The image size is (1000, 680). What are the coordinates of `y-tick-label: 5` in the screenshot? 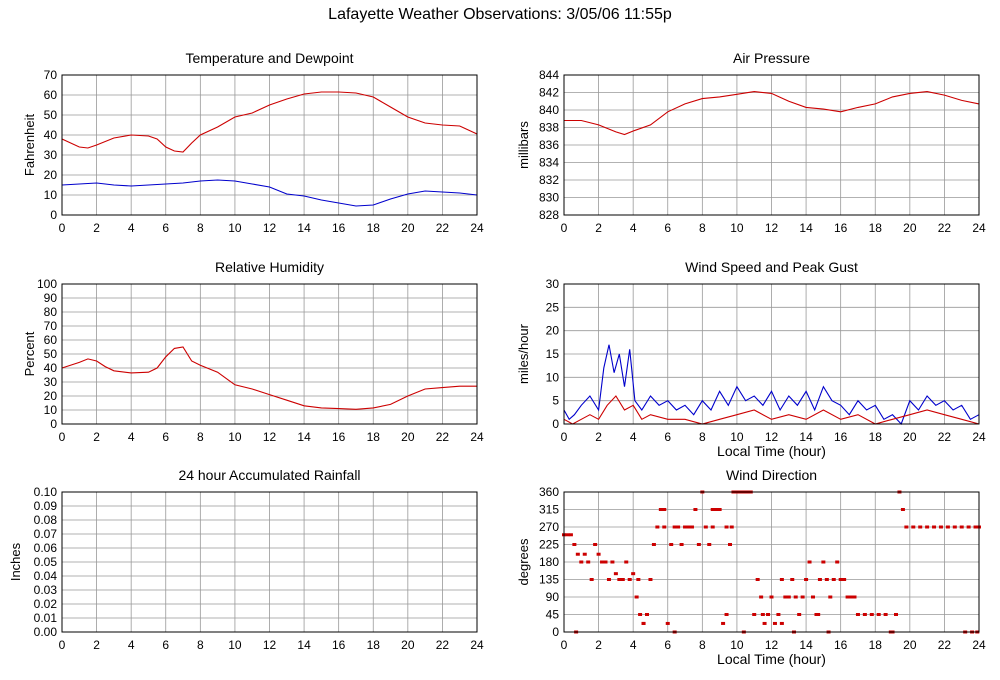 It's located at (555, 401).